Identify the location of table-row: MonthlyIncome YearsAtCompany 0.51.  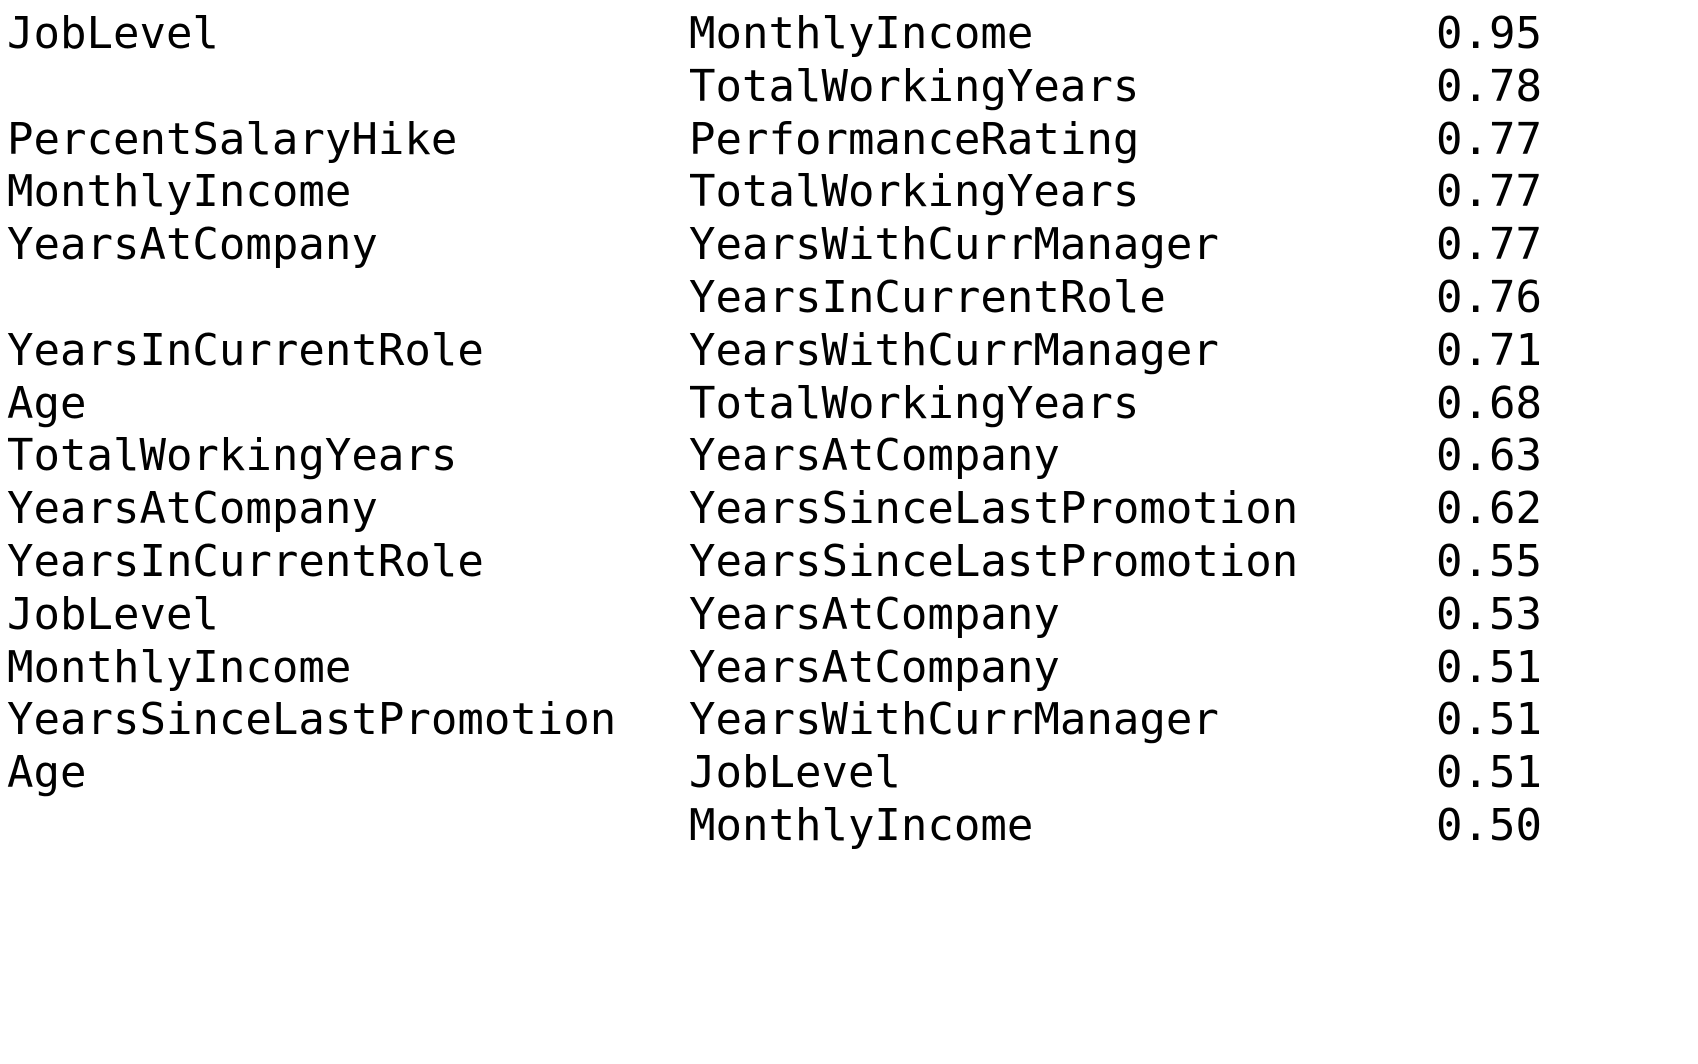
(774, 668).